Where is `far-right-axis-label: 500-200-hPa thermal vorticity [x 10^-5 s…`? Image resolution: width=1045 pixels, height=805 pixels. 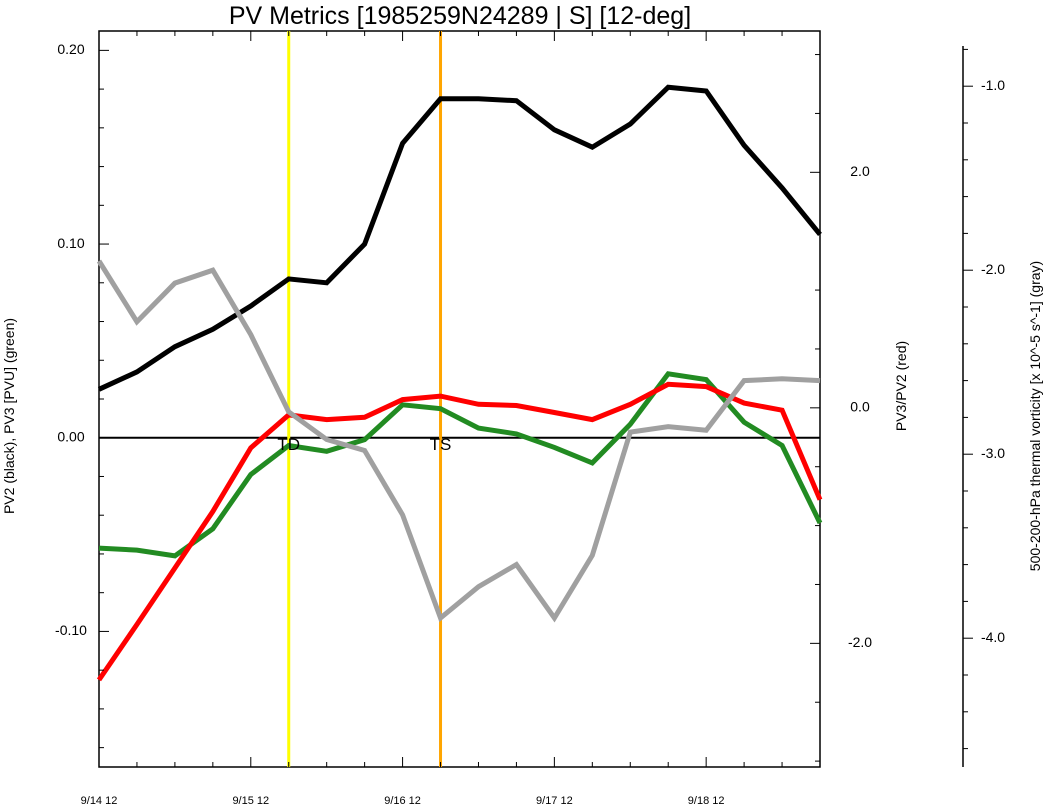
far-right-axis-label: 500-200-hPa thermal vorticity [x 10^-5 s… is located at coordinates (1035, 416).